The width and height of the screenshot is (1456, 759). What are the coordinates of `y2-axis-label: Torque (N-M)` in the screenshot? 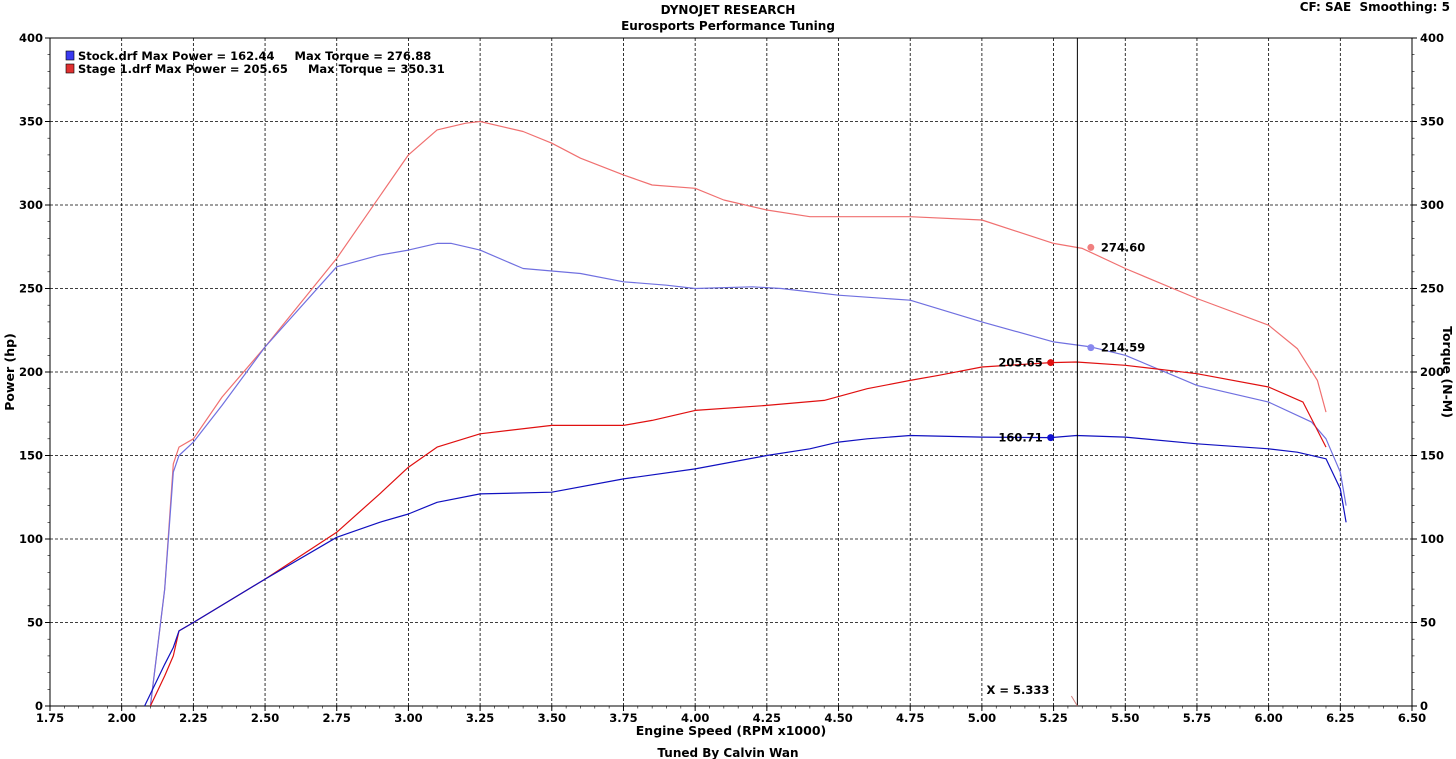 It's located at (1447, 372).